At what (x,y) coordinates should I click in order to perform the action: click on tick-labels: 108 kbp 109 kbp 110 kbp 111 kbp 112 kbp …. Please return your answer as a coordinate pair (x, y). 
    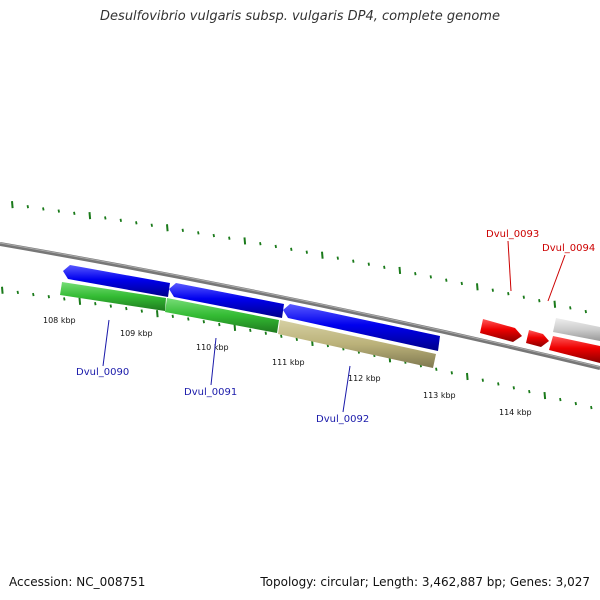
    Looking at the image, I should click on (287, 366).